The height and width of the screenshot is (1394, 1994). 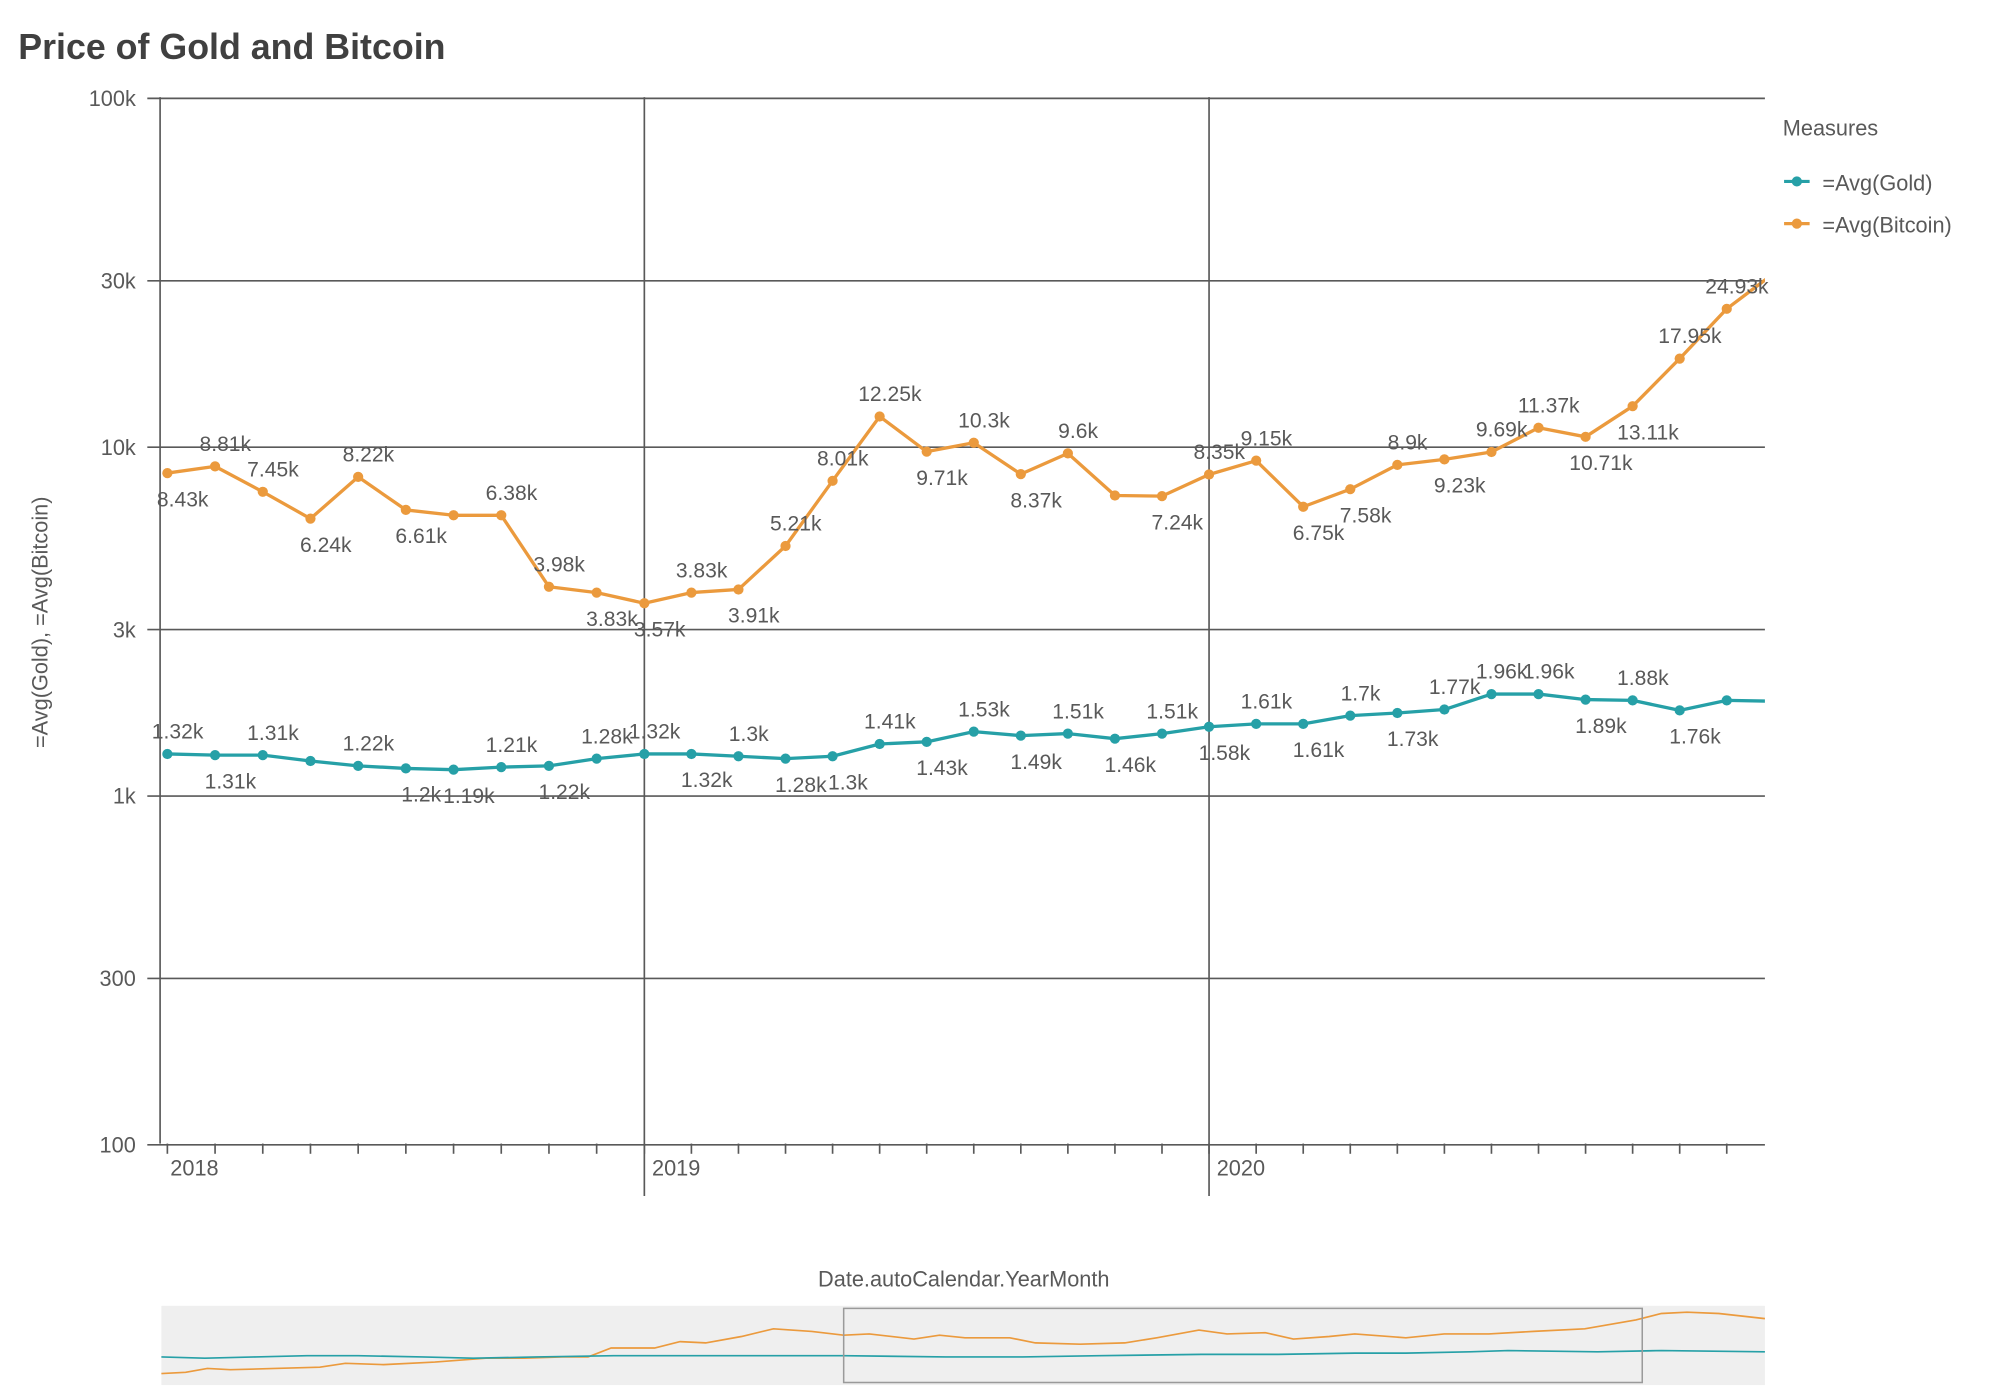 What do you see at coordinates (1796, 181) in the screenshot?
I see `legend-gold-marker-icon` at bounding box center [1796, 181].